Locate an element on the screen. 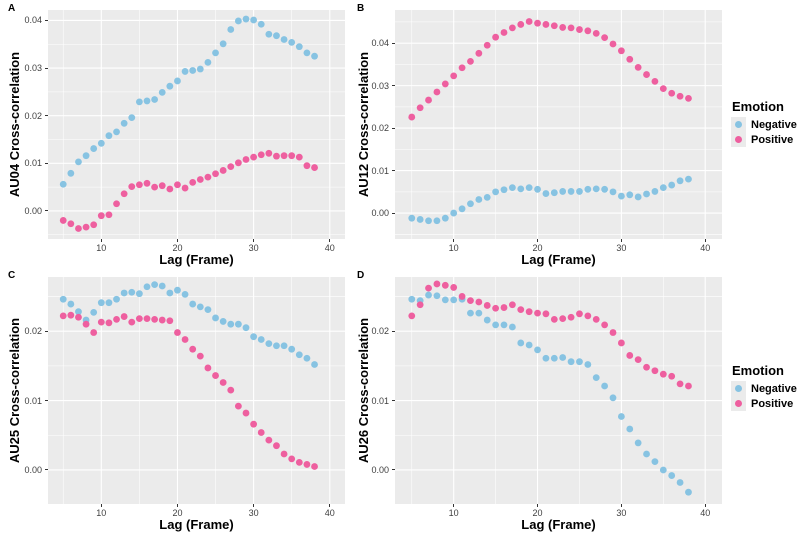 This screenshot has width=800, height=535. panel-b-x-axis-title: Lag (Frame) is located at coordinates (558, 259).